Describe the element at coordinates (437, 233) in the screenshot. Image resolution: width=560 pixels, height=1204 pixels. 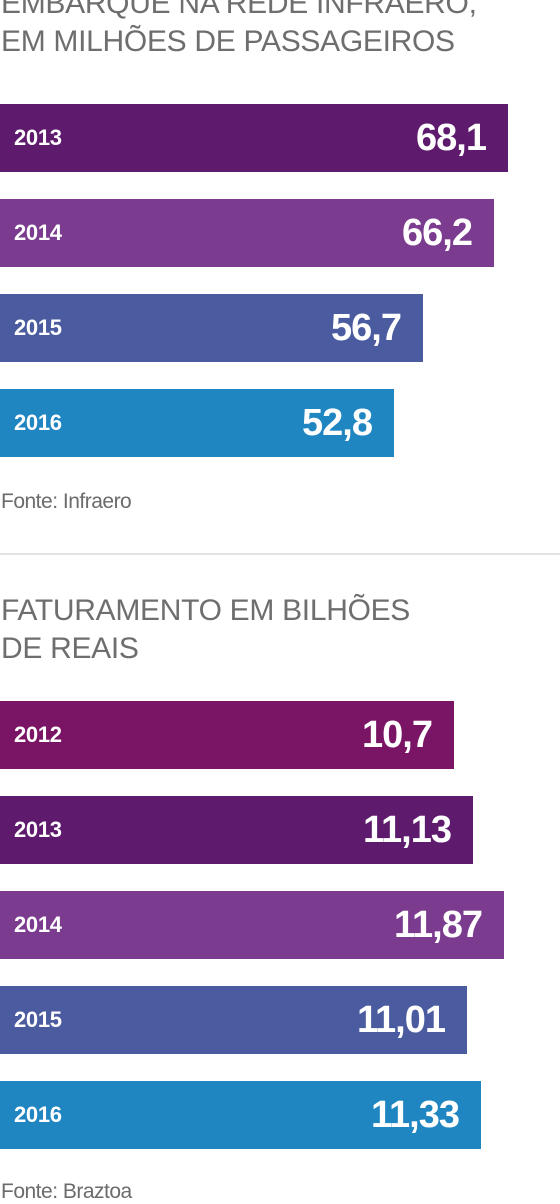
I see `value-label: 66,2` at that location.